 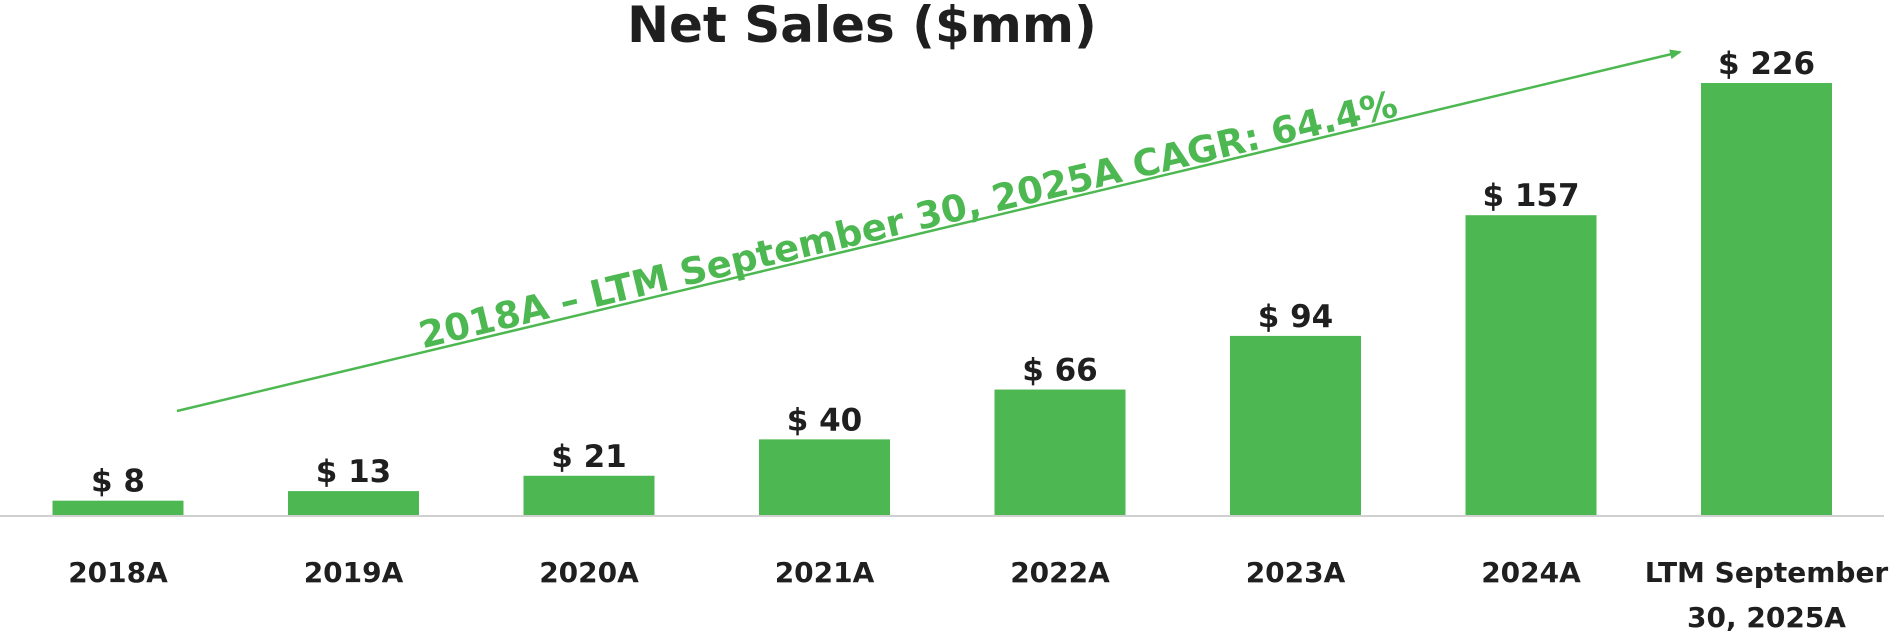 I want to click on tick-label-3: 2021A, so click(x=825, y=572).